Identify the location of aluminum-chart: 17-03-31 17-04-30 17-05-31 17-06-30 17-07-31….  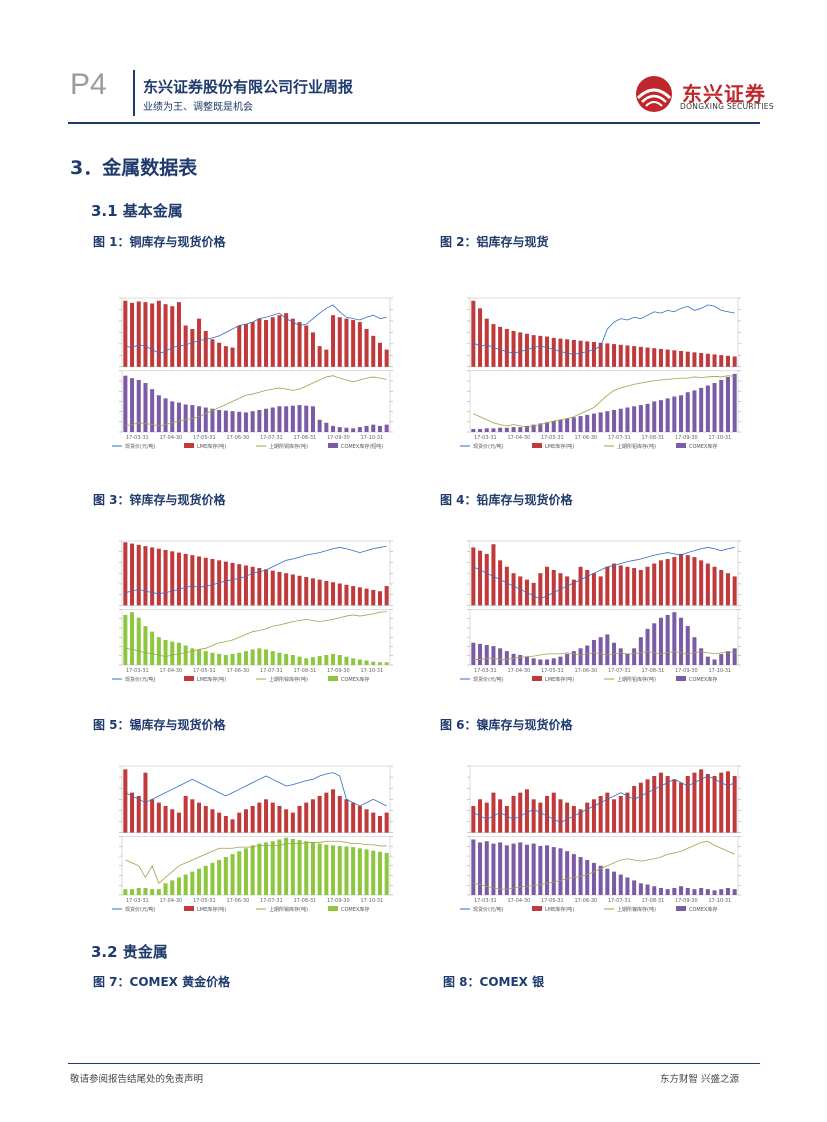
(600, 373).